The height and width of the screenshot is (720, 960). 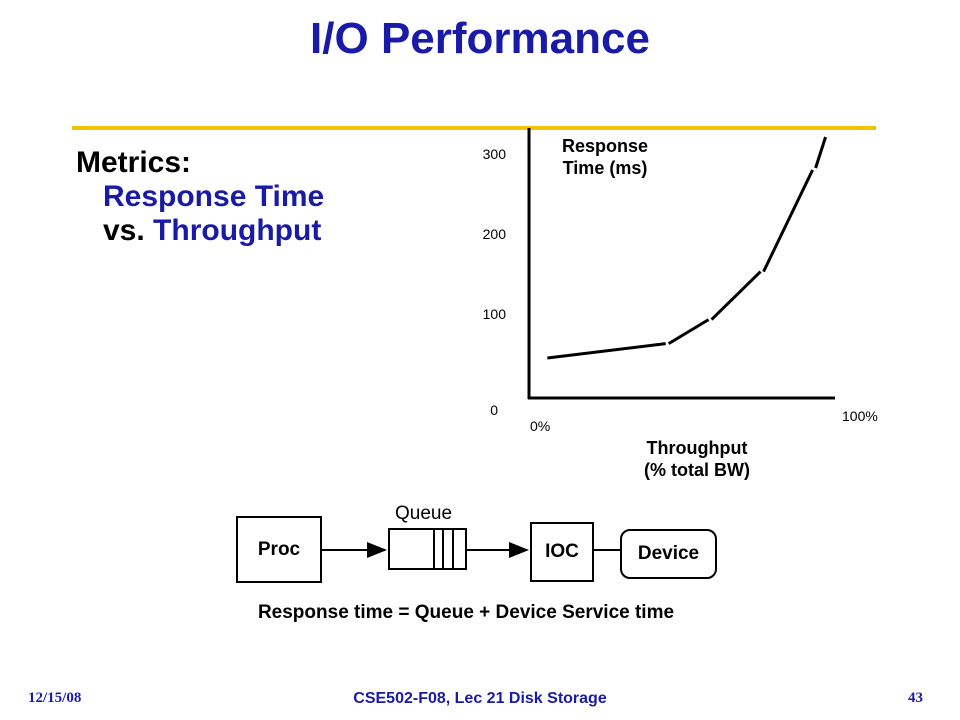 I want to click on metrics-throughput-word: Throughput, so click(x=237, y=230).